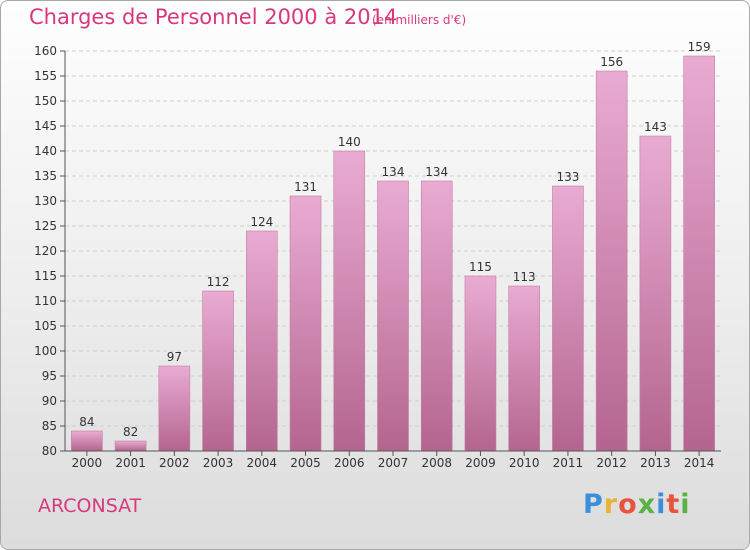 This screenshot has height=550, width=750. What do you see at coordinates (568, 463) in the screenshot?
I see `x-tick-label: 2011` at bounding box center [568, 463].